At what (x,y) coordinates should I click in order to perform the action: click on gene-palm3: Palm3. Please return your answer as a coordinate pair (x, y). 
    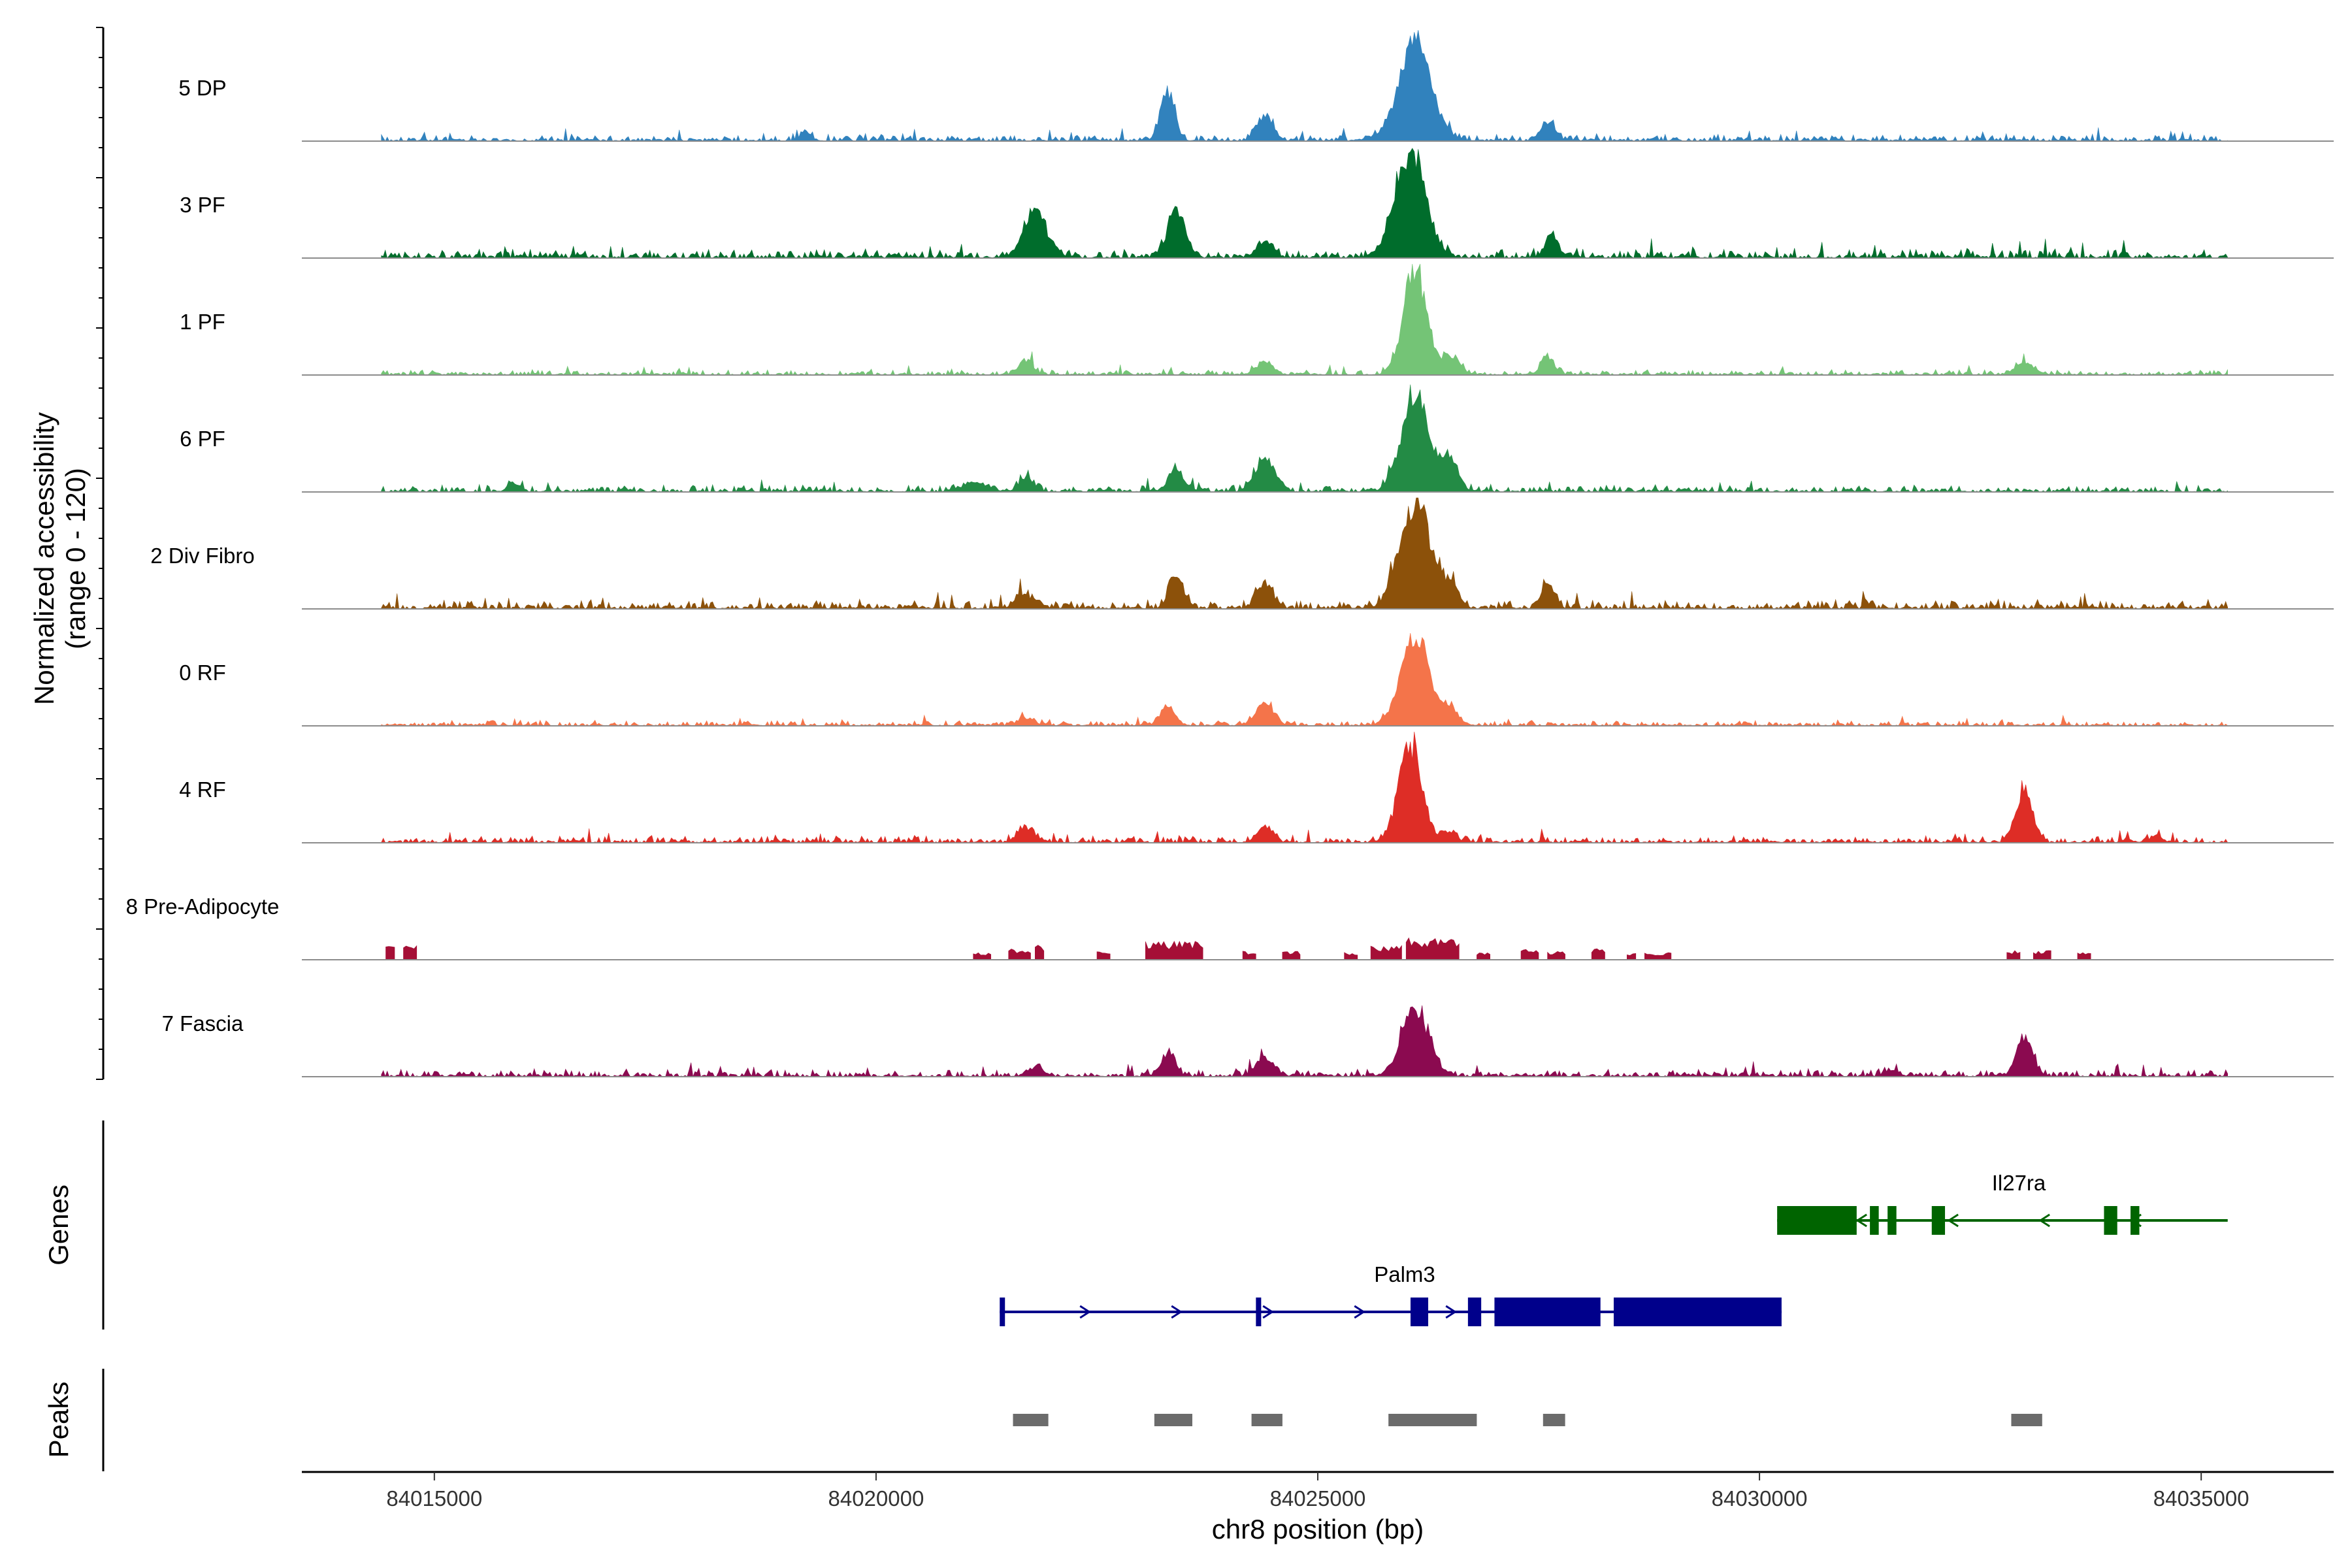
    Looking at the image, I should click on (1391, 1294).